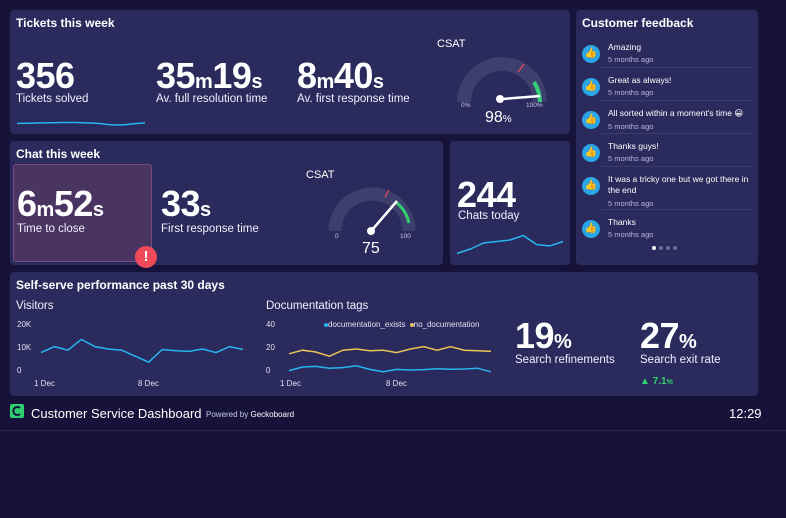  I want to click on chat-csat-value: 75, so click(371, 248).